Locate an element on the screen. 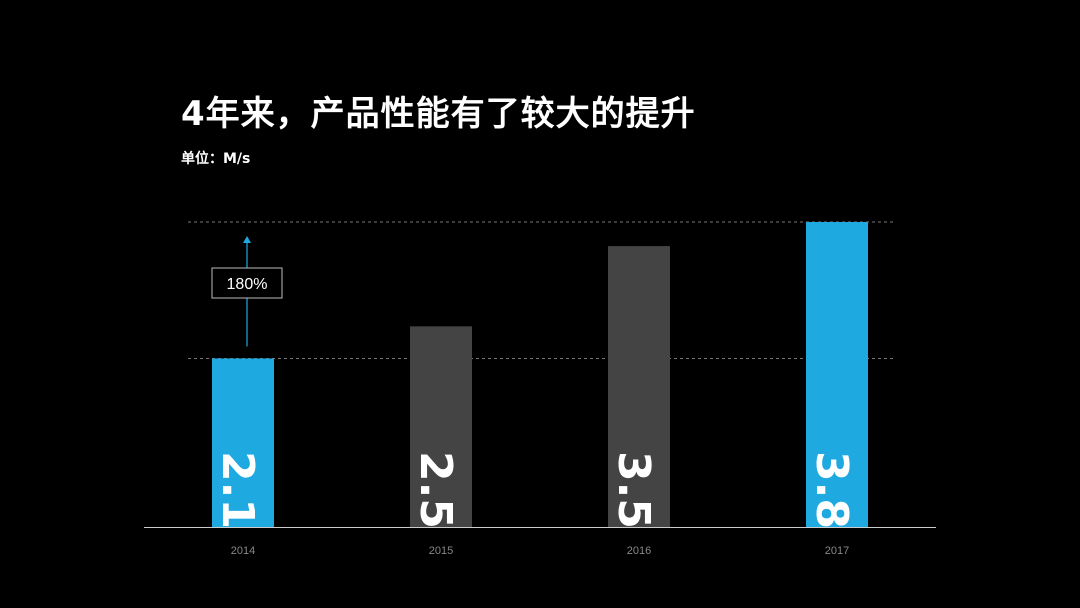 Image resolution: width=1080 pixels, height=608 pixels. bar-2016 is located at coordinates (639, 386).